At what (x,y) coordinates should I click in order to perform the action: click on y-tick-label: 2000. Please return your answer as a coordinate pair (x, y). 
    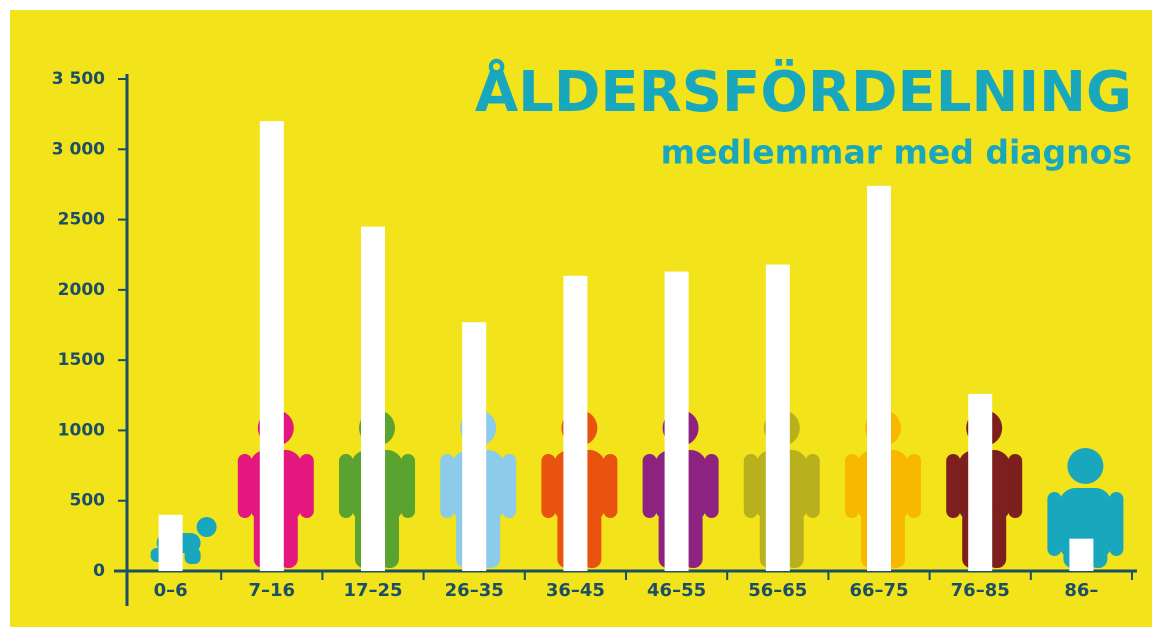
    Looking at the image, I should click on (81, 290).